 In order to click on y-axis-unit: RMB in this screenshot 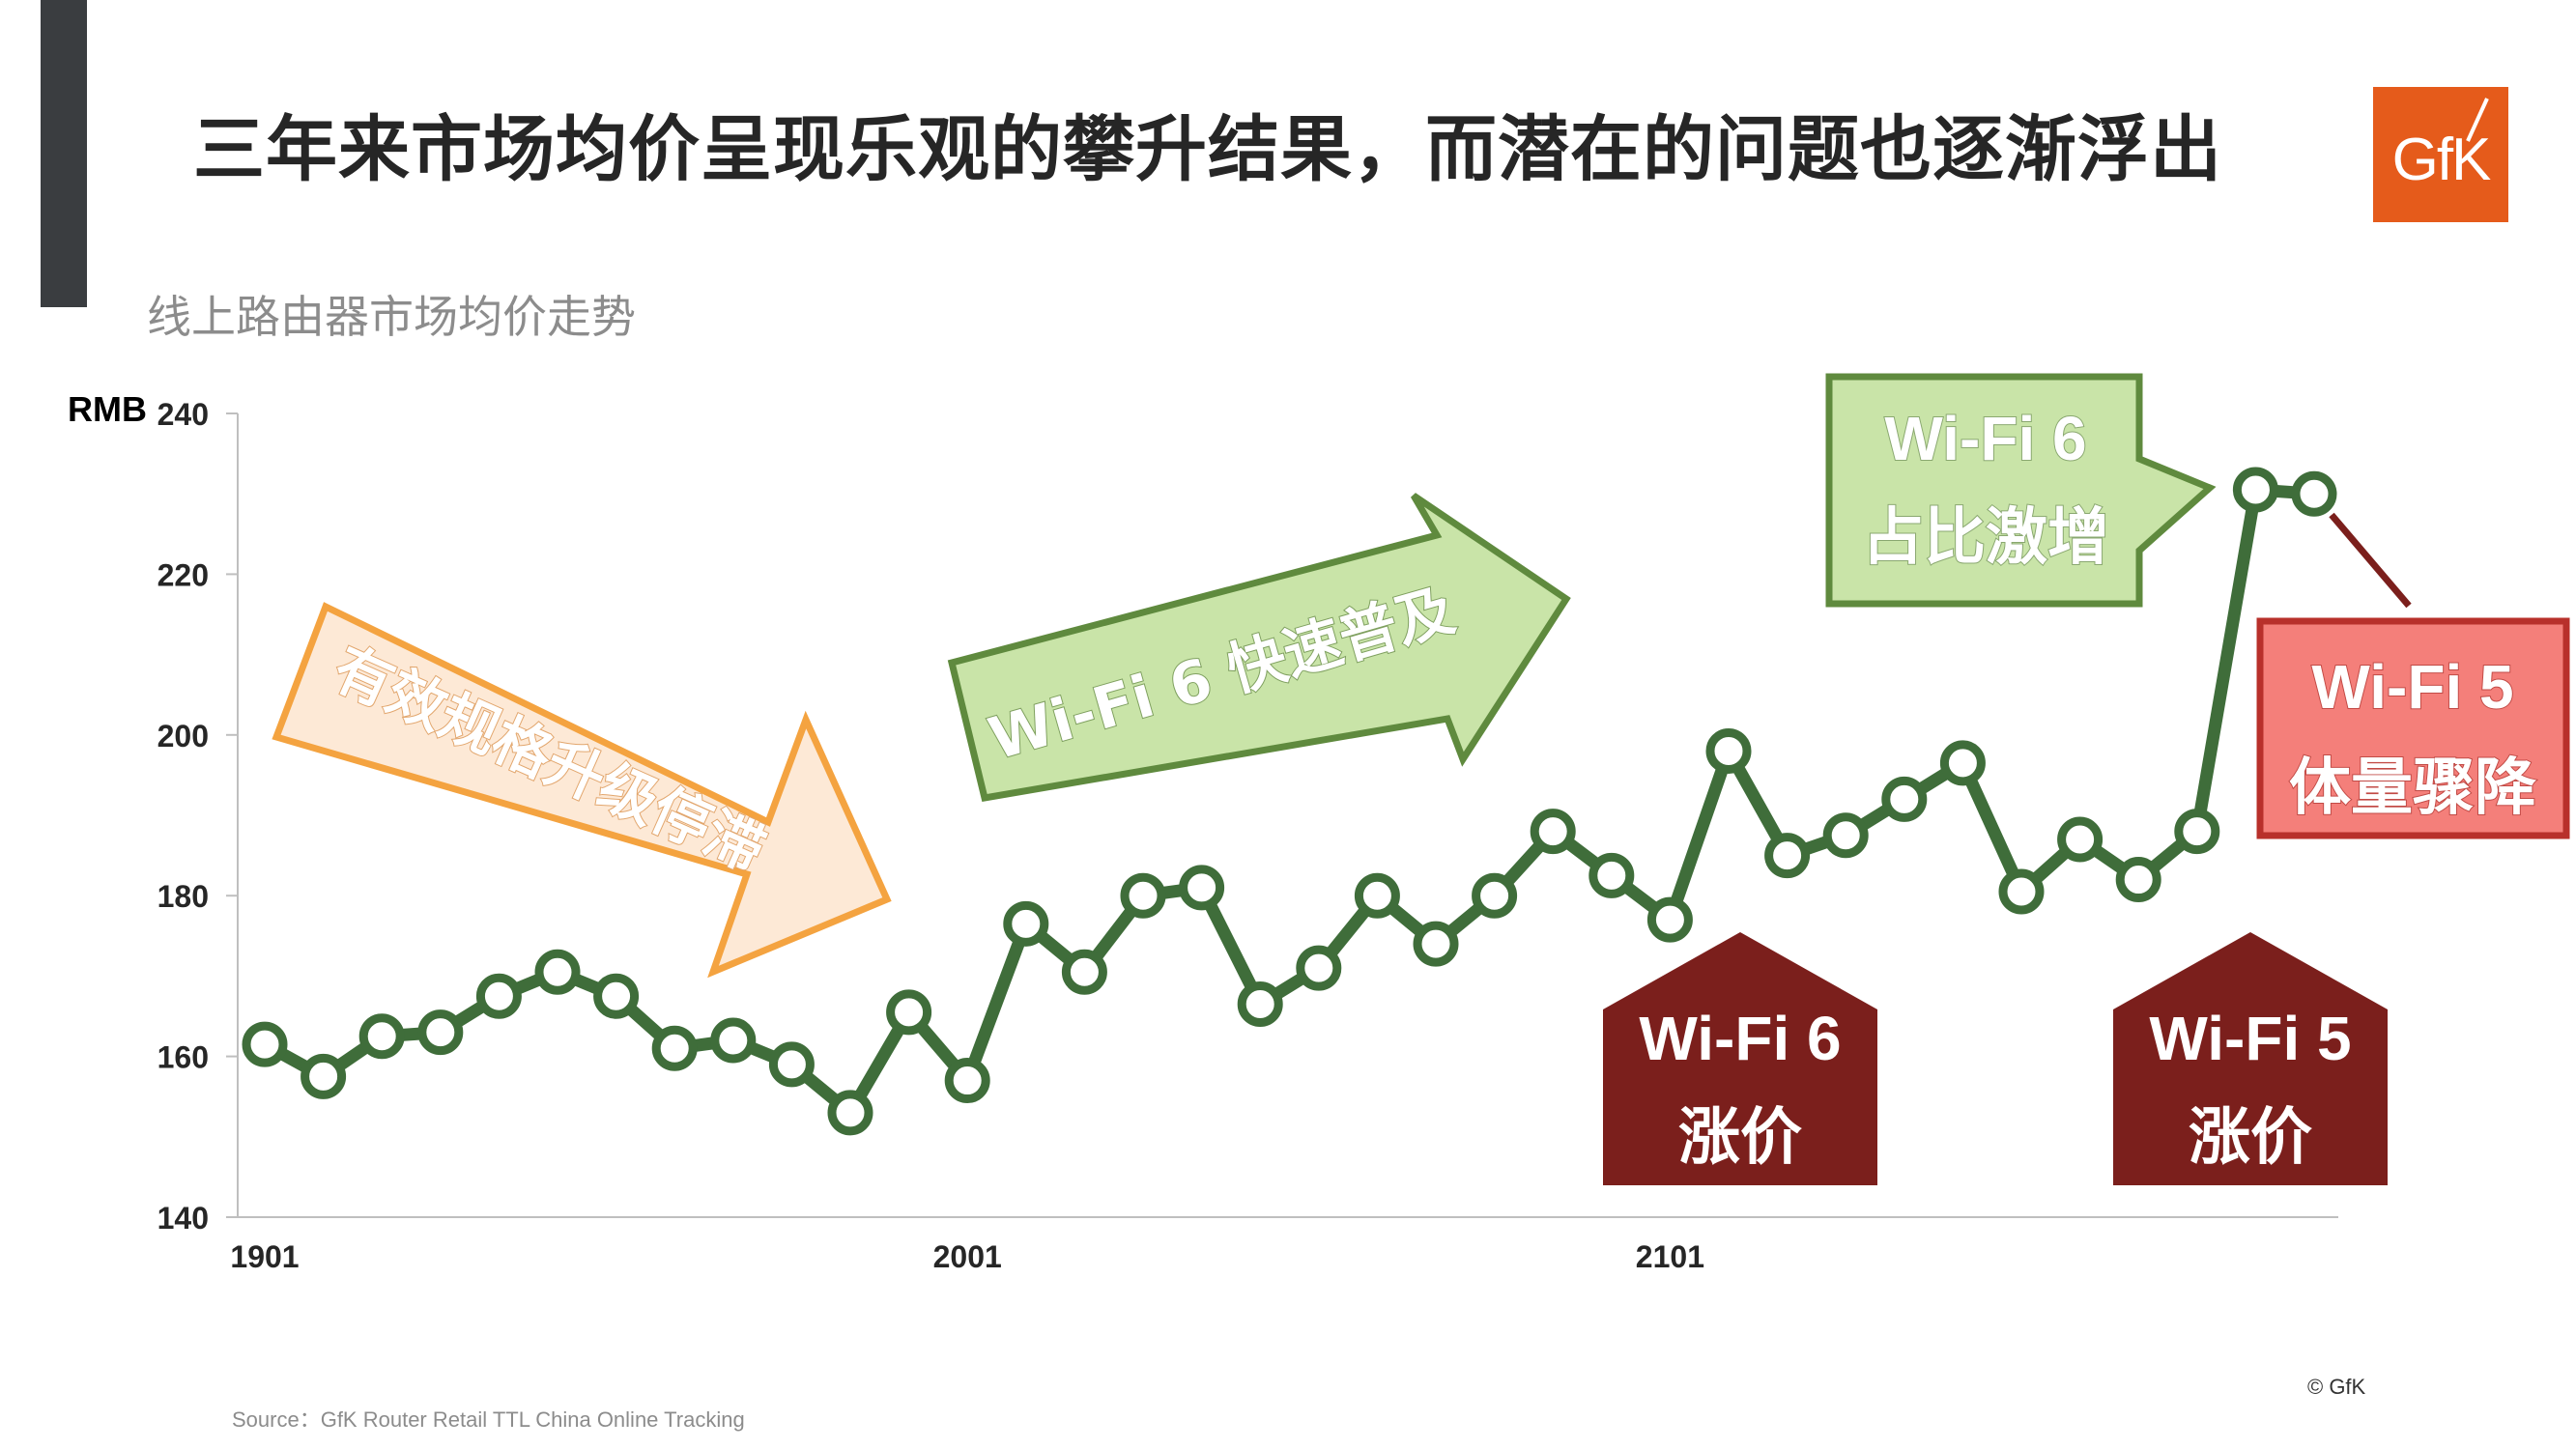, I will do `click(108, 409)`.